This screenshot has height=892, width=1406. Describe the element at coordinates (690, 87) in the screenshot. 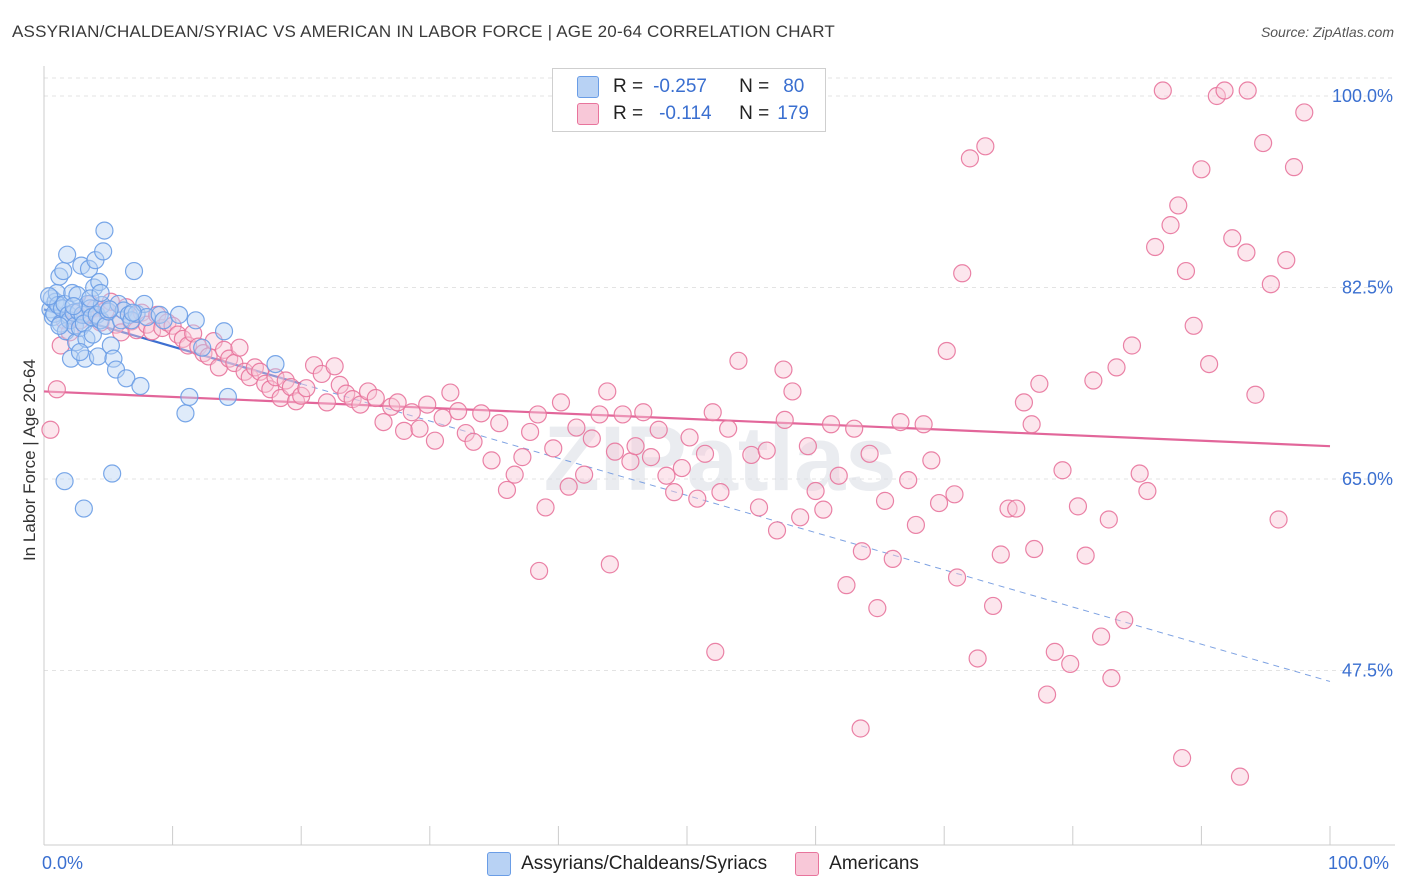

I see `legend-row-assyrians: R = -0.257 N = 80` at that location.